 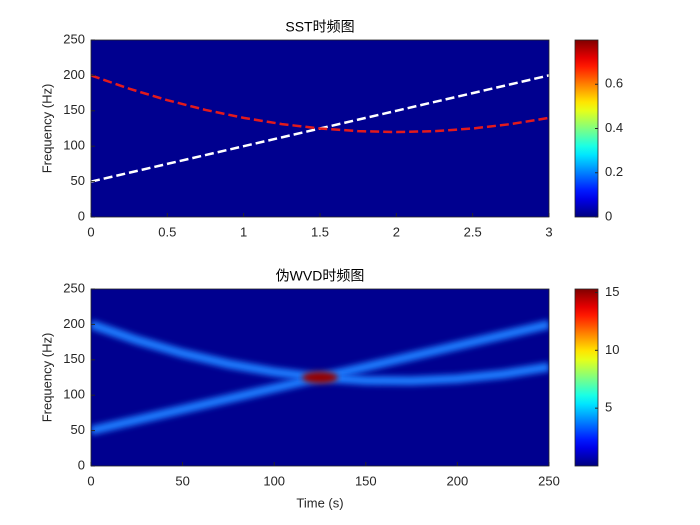 I want to click on ridge, so click(x=320, y=104).